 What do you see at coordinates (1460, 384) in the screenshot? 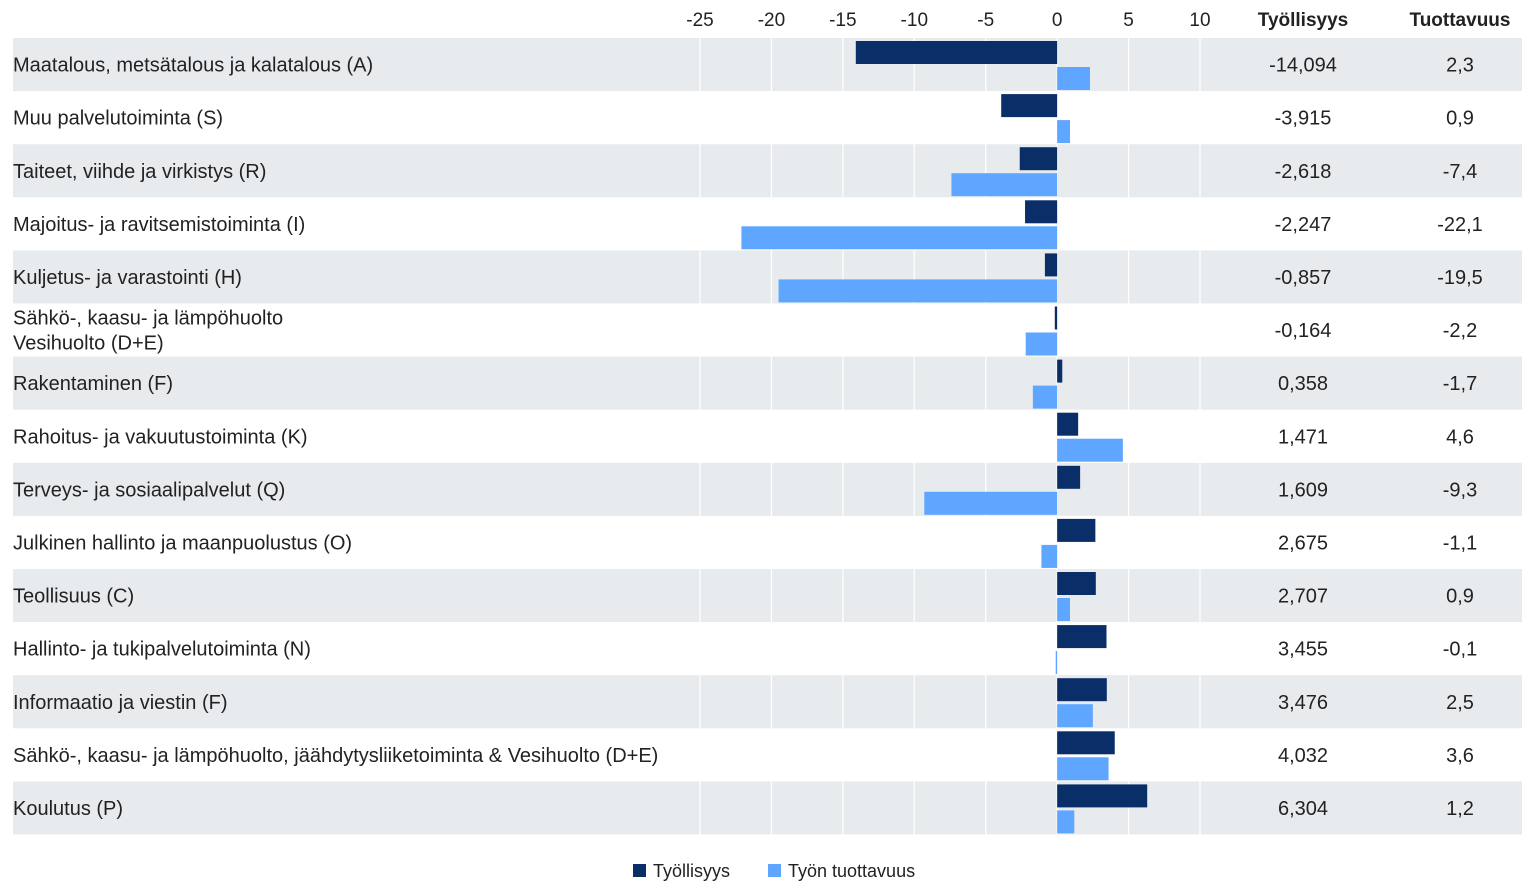
I see `table-value-tuottavuus: -1,7` at bounding box center [1460, 384].